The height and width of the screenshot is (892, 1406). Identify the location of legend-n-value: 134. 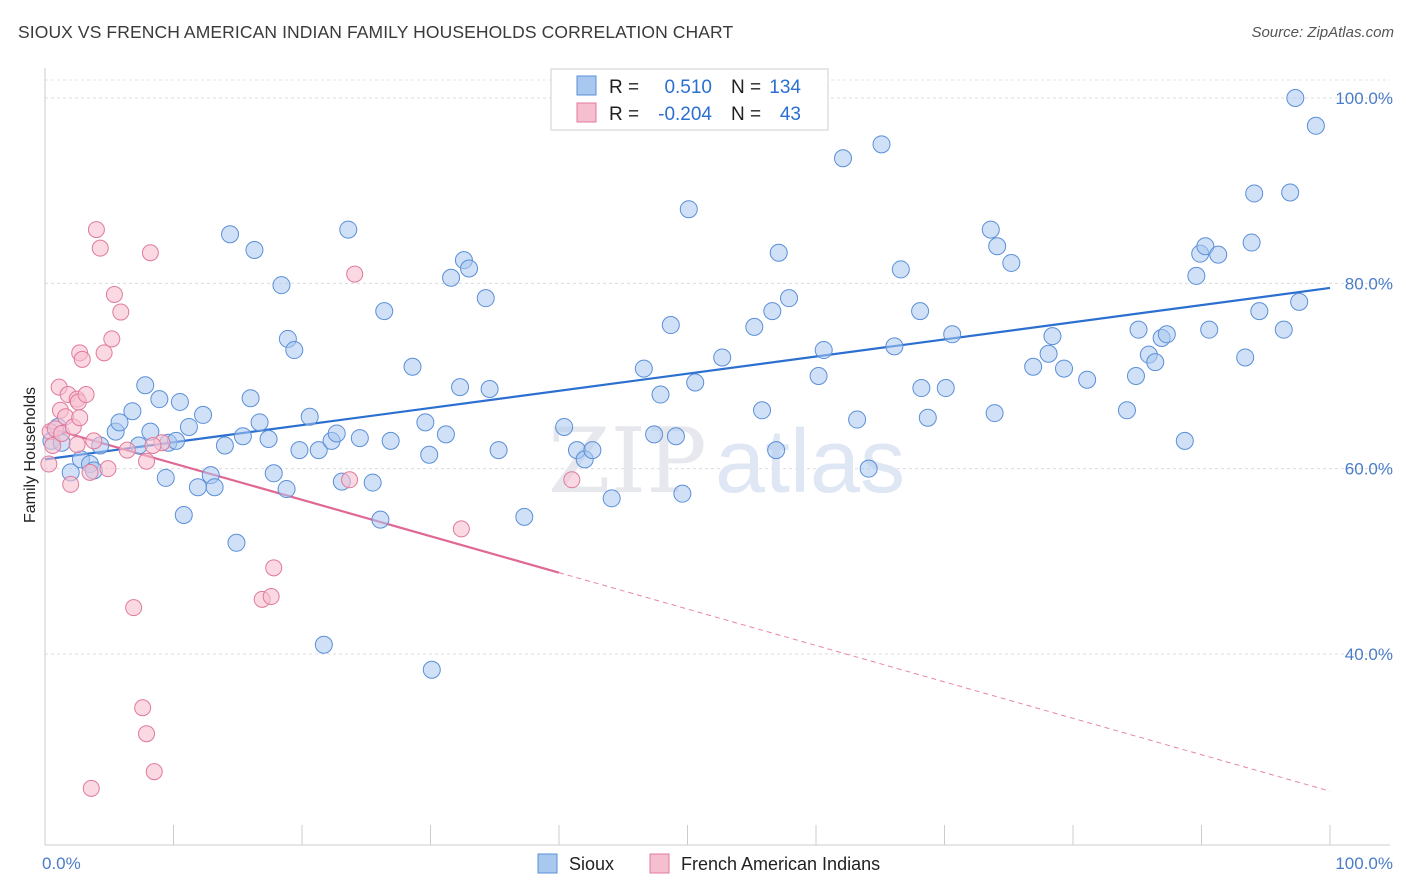
(785, 87).